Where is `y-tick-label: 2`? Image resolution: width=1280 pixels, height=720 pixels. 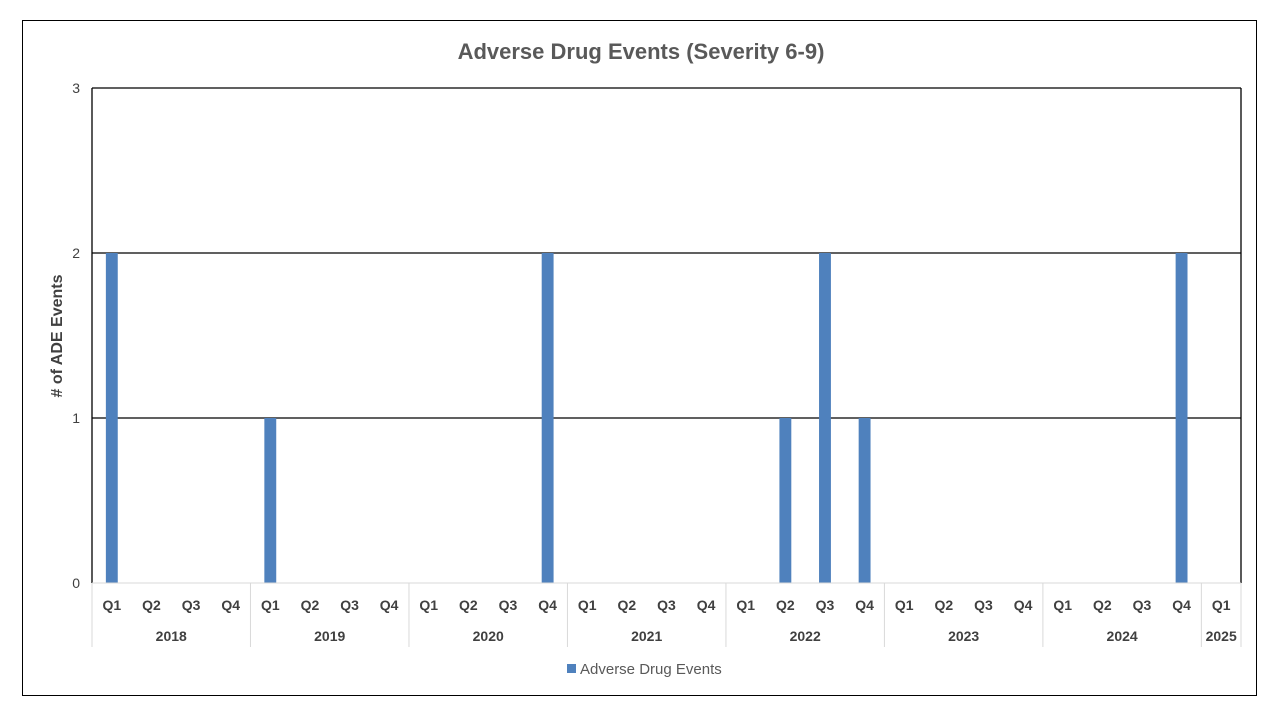
y-tick-label: 2 is located at coordinates (76, 253).